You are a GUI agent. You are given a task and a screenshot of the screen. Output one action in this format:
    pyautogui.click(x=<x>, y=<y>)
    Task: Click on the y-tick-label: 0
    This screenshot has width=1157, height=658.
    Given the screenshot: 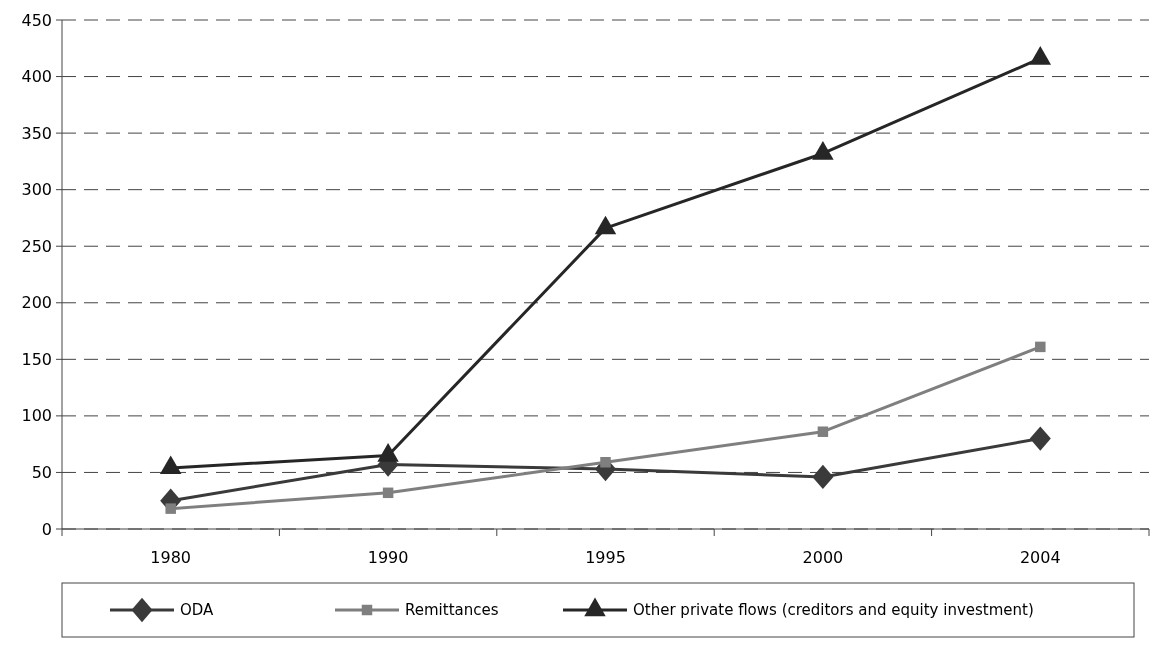 What is the action you would take?
    pyautogui.click(x=46, y=529)
    